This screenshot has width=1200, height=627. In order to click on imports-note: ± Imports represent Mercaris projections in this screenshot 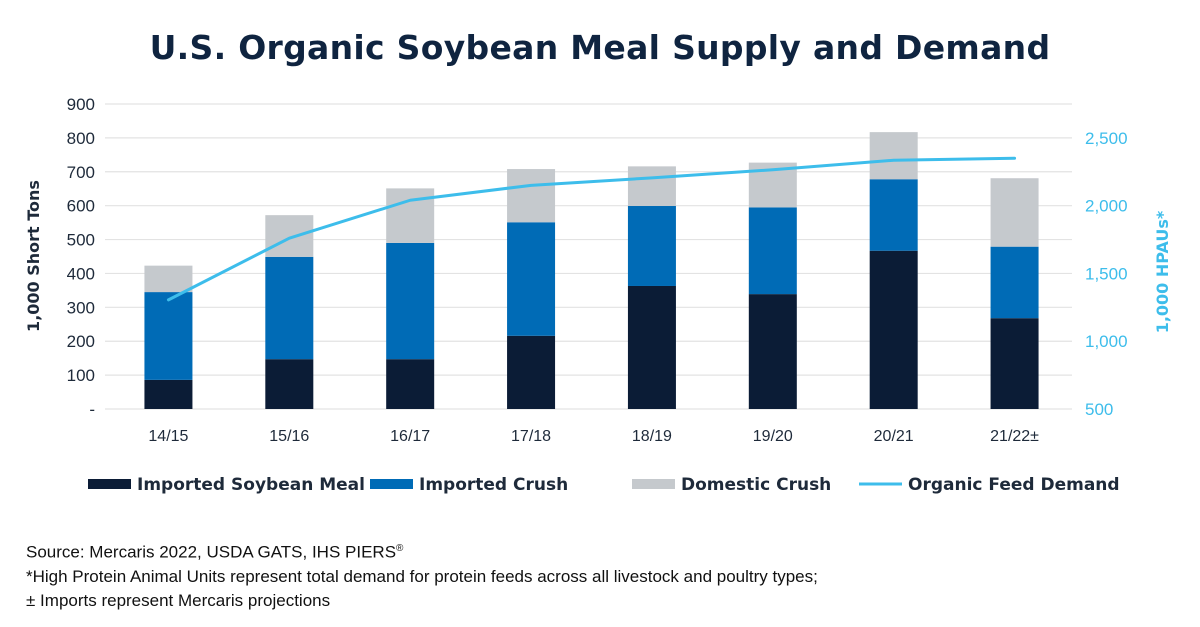, I will do `click(178, 600)`.